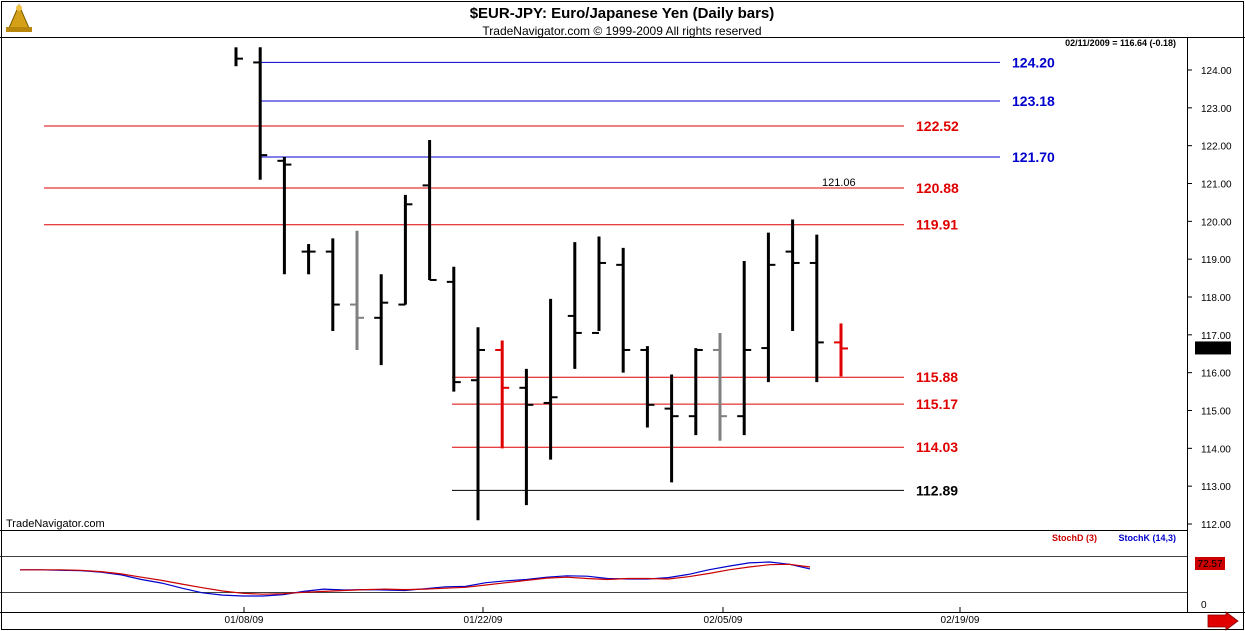 This screenshot has width=1245, height=631. Describe the element at coordinates (244, 620) in the screenshot. I see `x-tick-label: 01/08/09` at that location.